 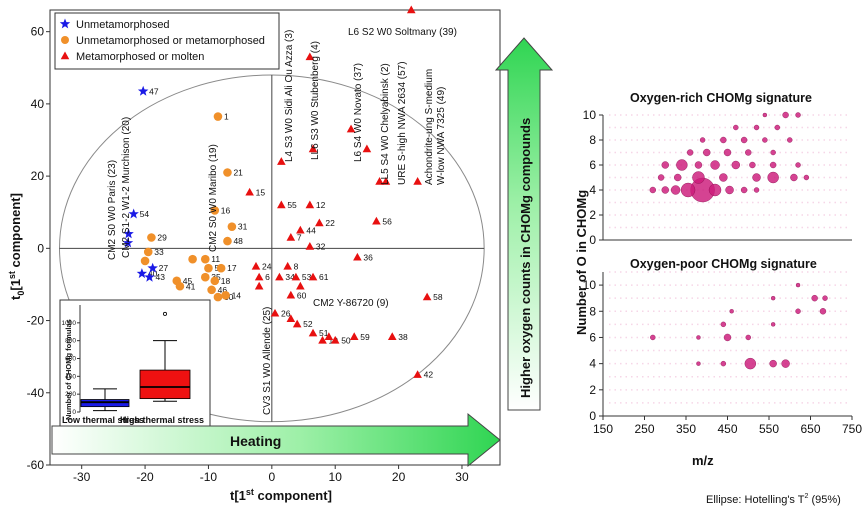 I want to click on boxplot-y-title: Number of CHOMg formulas, so click(x=68, y=369).